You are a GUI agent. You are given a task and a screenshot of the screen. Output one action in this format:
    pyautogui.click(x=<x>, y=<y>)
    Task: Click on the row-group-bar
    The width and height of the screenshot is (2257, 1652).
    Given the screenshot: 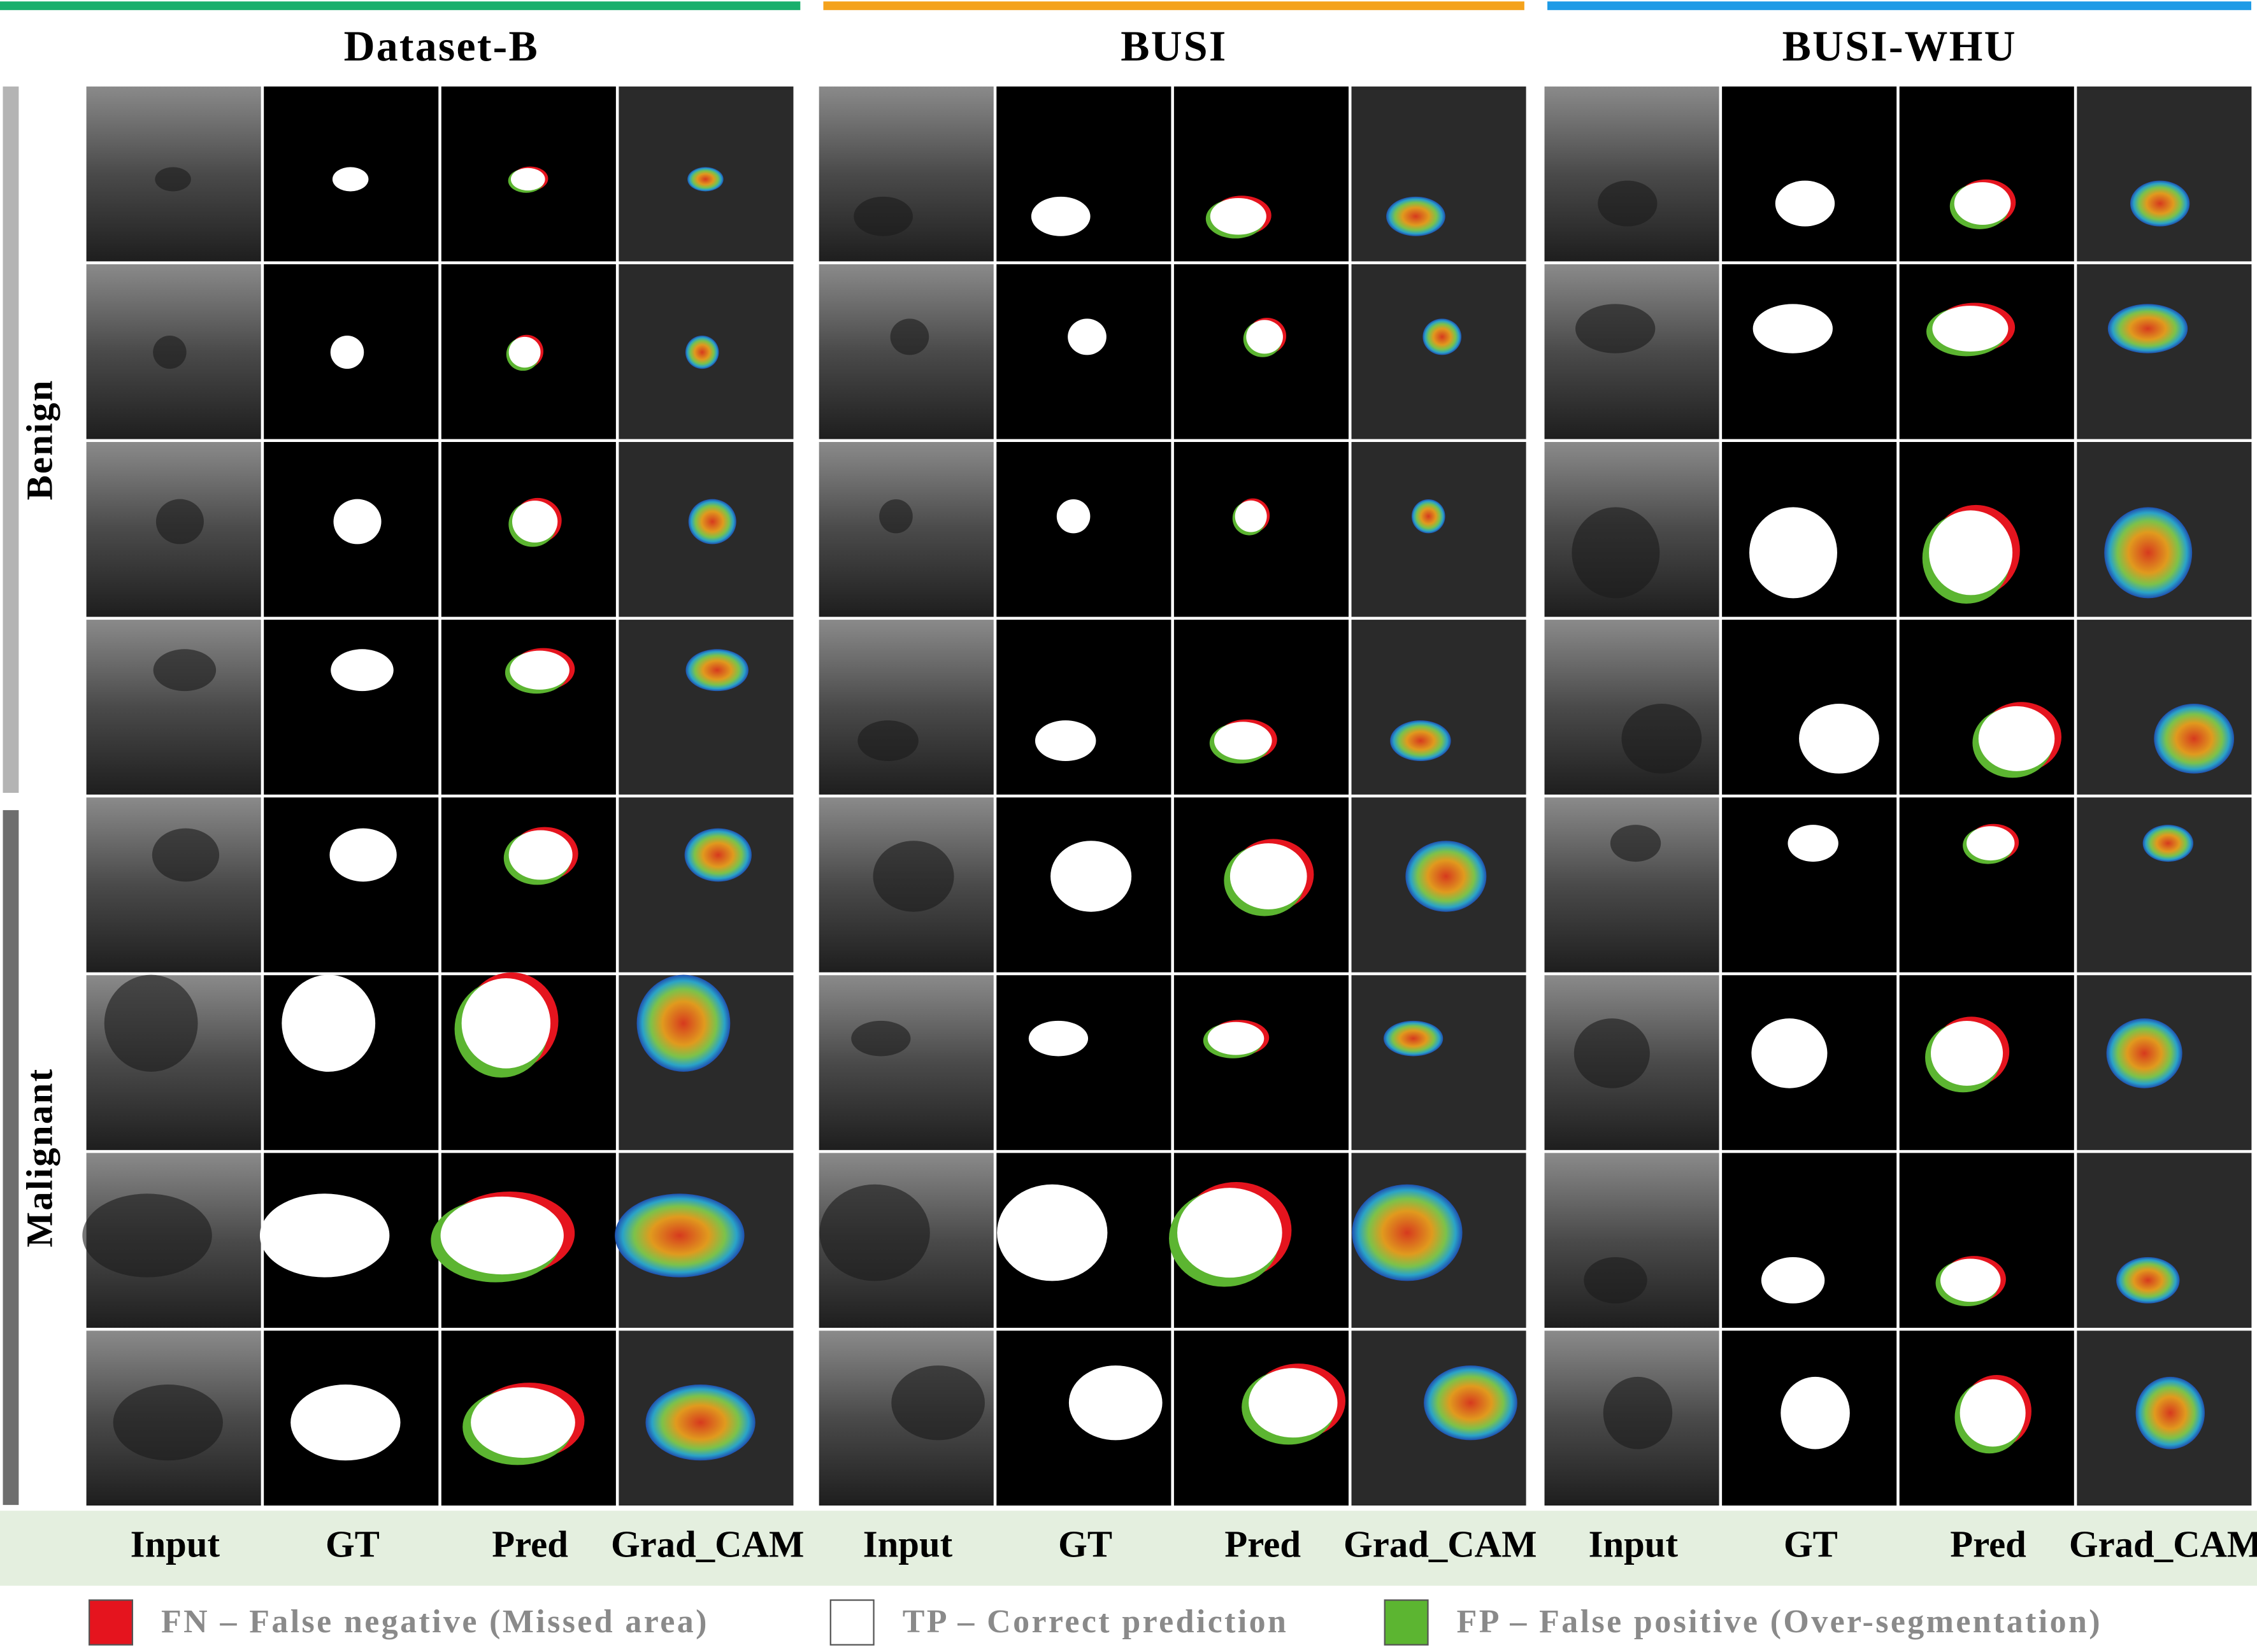 What is the action you would take?
    pyautogui.click(x=11, y=1158)
    